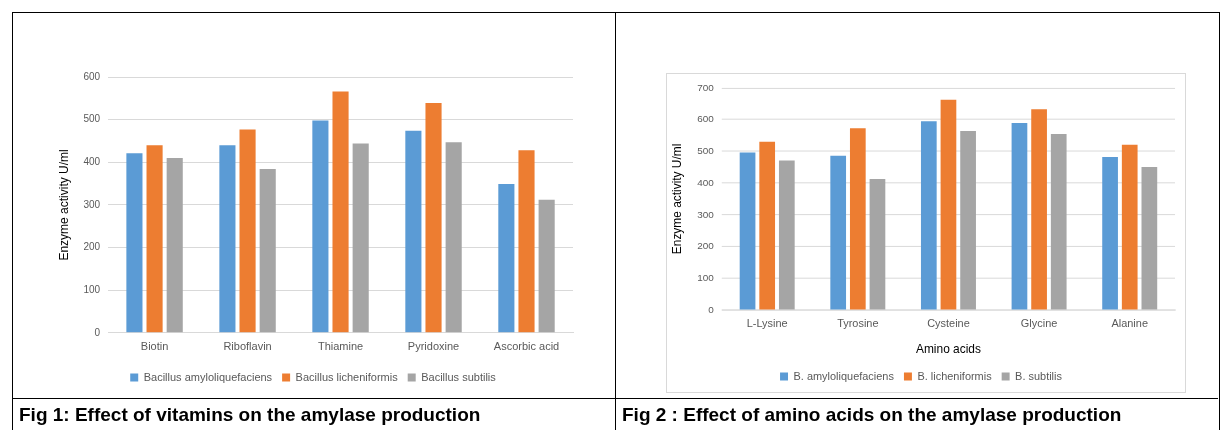  Describe the element at coordinates (433, 346) in the screenshot. I see `x-tick-label: Pyridoxine` at that location.